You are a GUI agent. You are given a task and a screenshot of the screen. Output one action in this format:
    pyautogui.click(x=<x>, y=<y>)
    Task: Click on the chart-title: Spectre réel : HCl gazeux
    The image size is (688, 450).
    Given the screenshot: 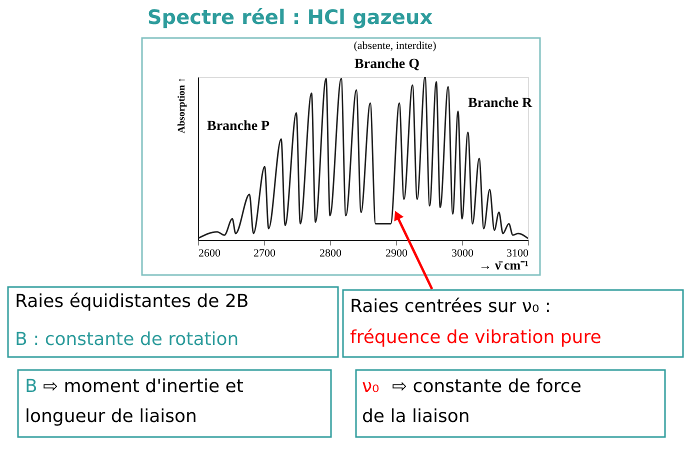 What is the action you would take?
    pyautogui.click(x=290, y=17)
    